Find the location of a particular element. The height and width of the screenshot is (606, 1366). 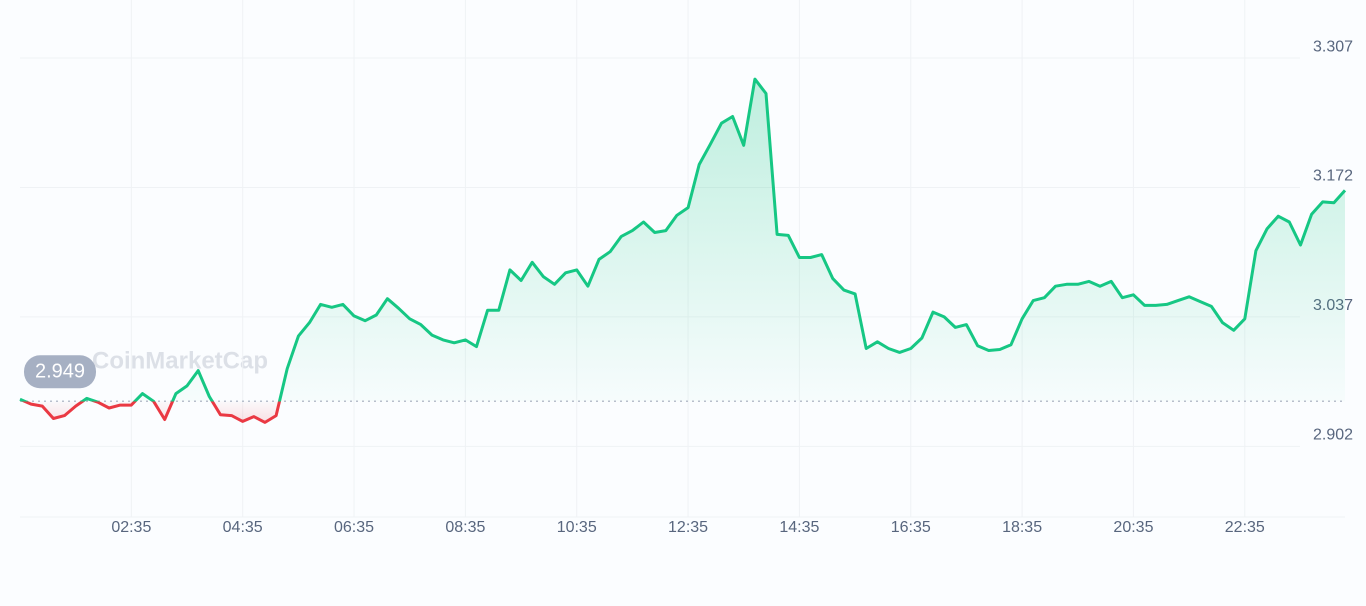

y-tick-label: 3.172 is located at coordinates (1333, 176).